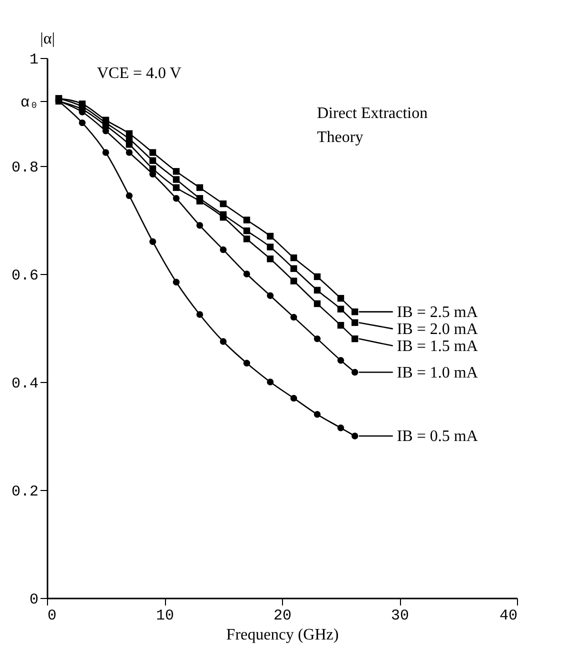  I want to click on annotation: VCE = 4.0 V, so click(139, 73).